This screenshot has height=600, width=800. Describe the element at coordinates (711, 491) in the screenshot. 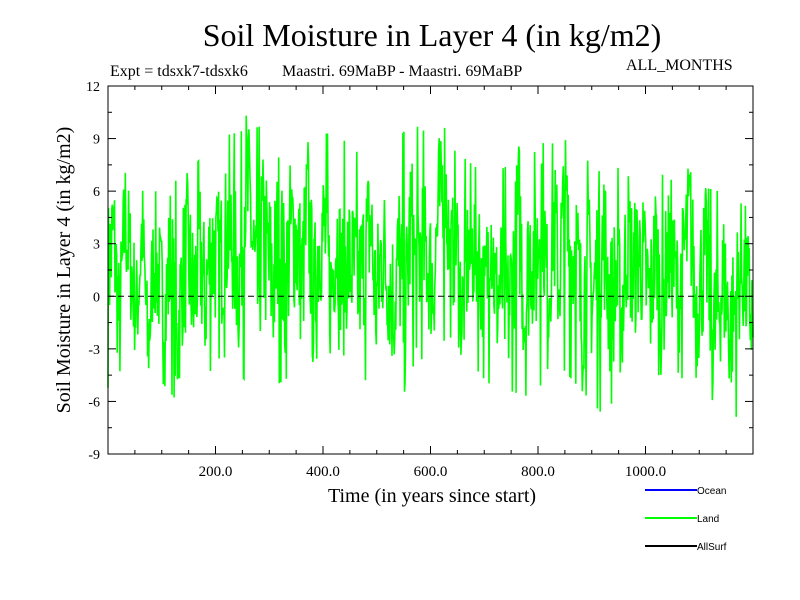

I see `legend-label-ocean: Ocean` at that location.